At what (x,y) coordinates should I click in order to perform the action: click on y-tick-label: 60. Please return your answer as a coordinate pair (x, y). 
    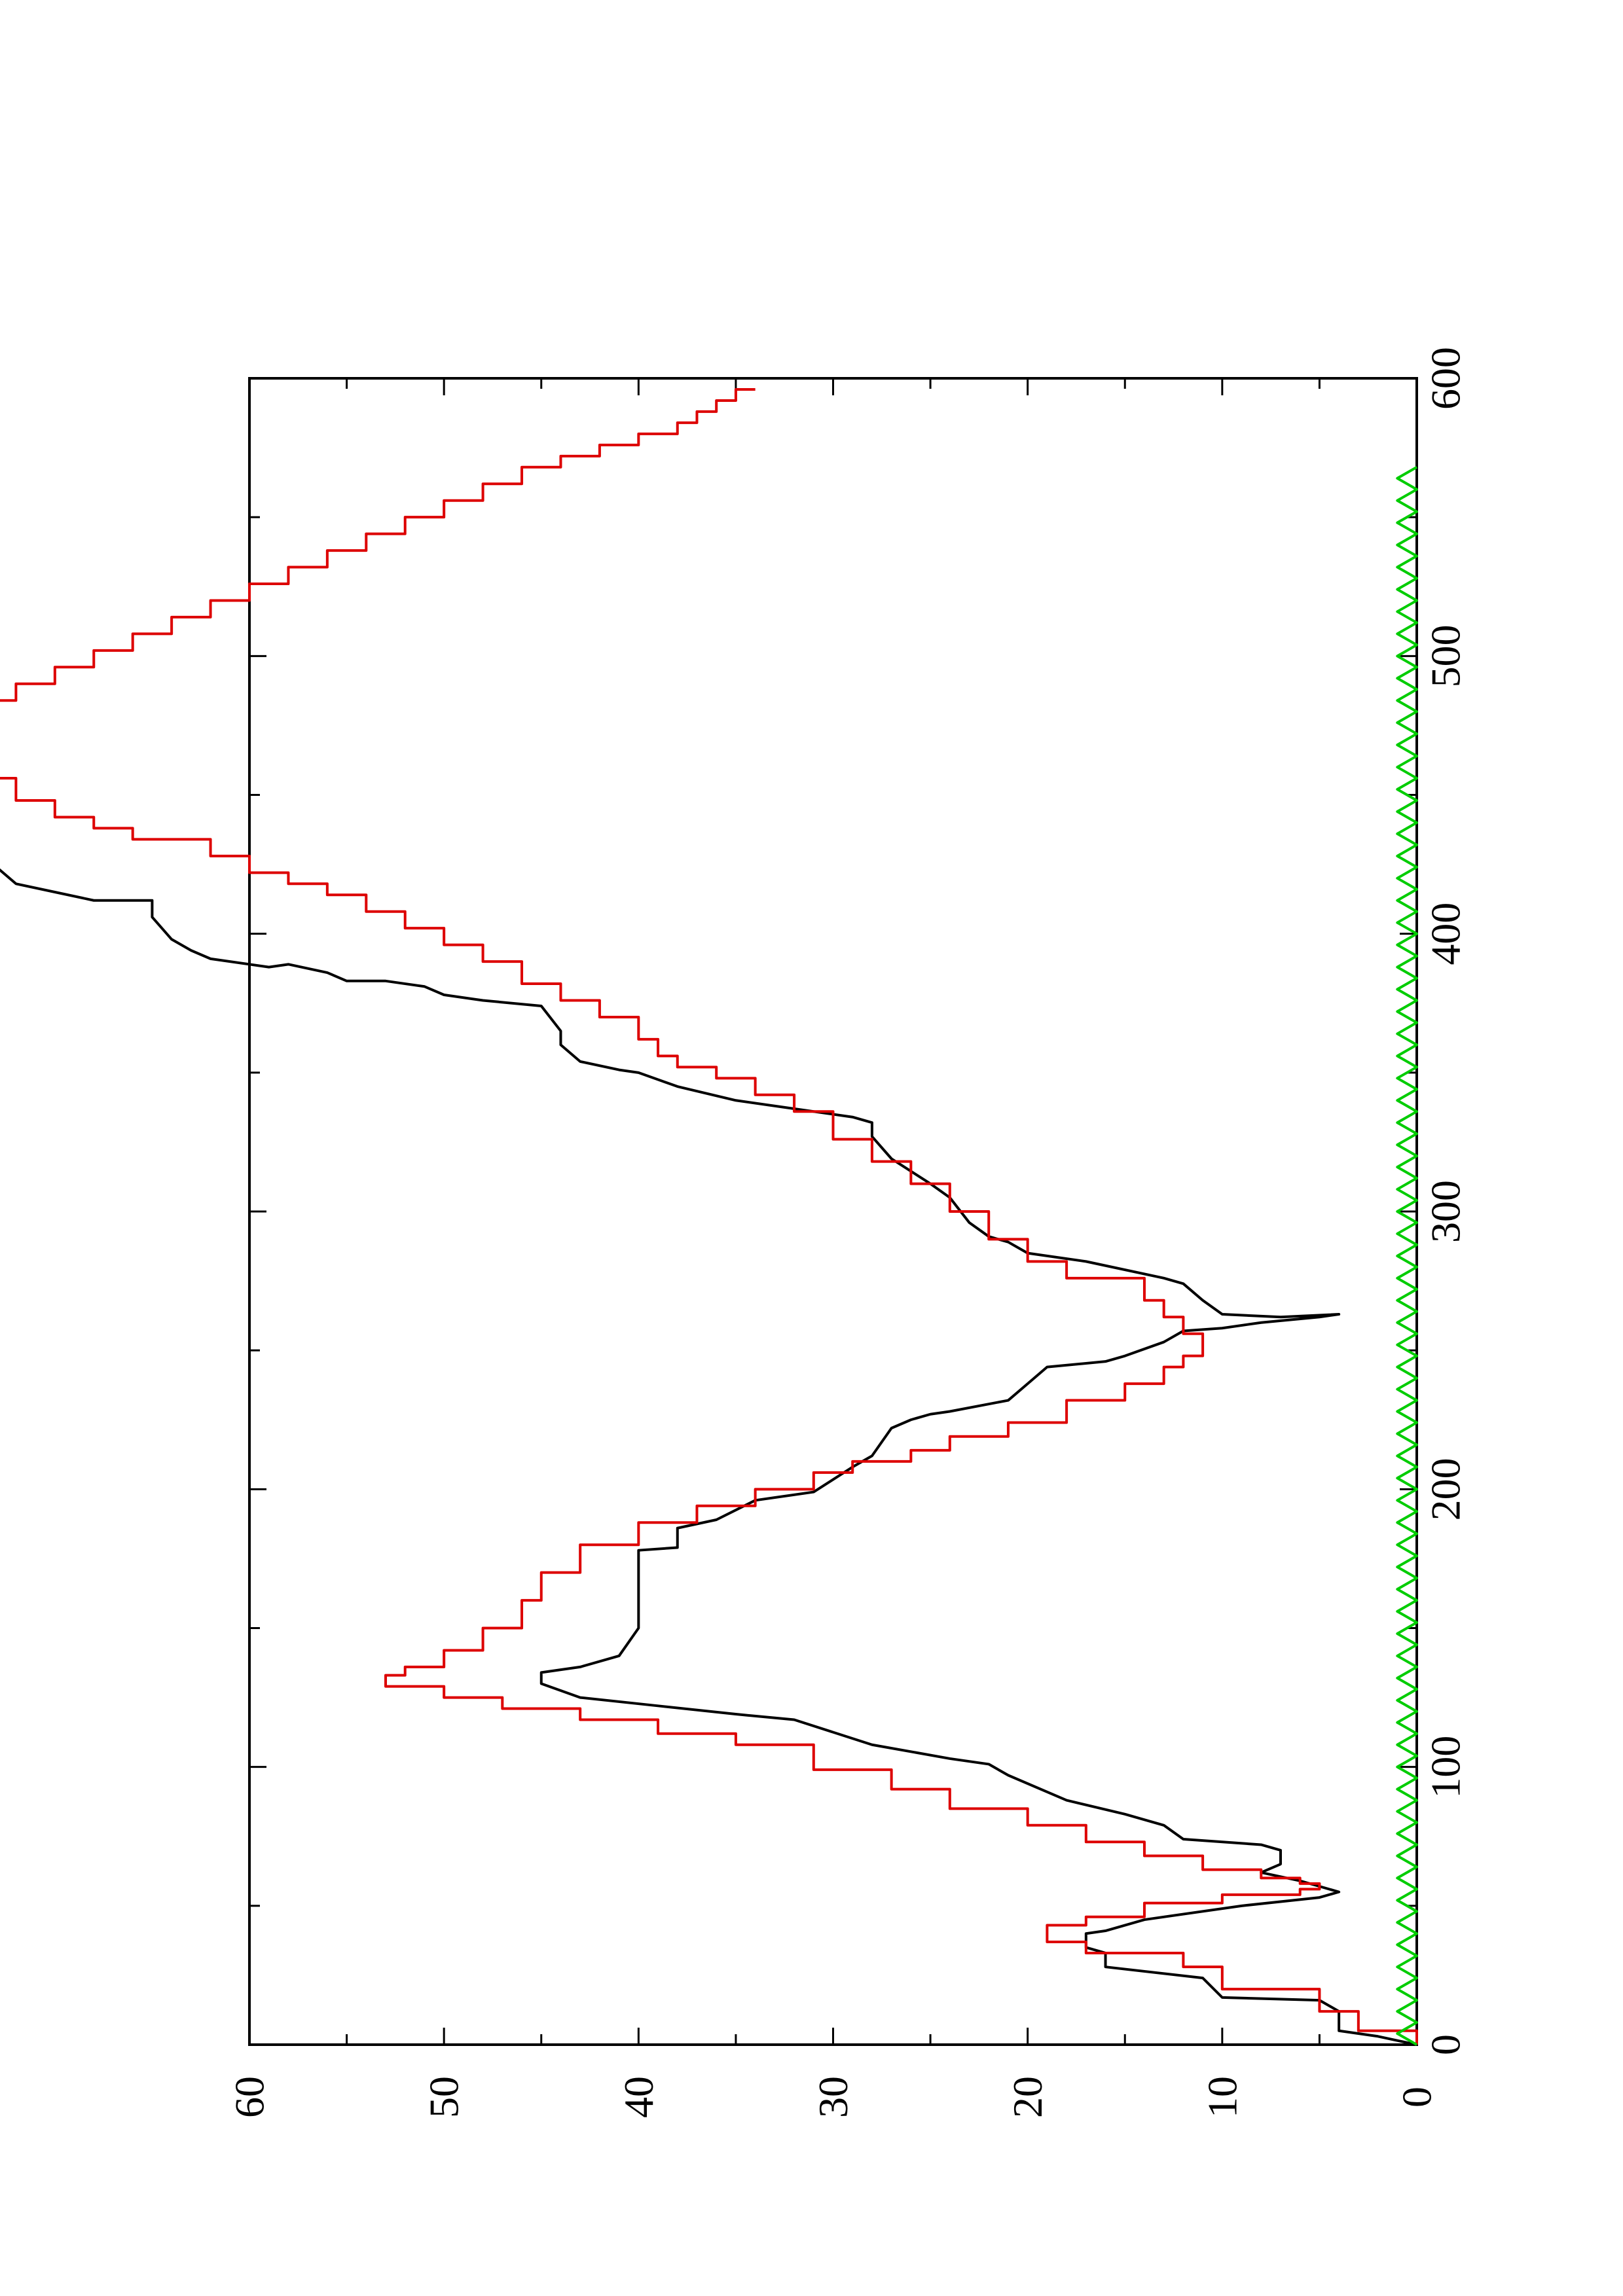
    Looking at the image, I should click on (250, 2097).